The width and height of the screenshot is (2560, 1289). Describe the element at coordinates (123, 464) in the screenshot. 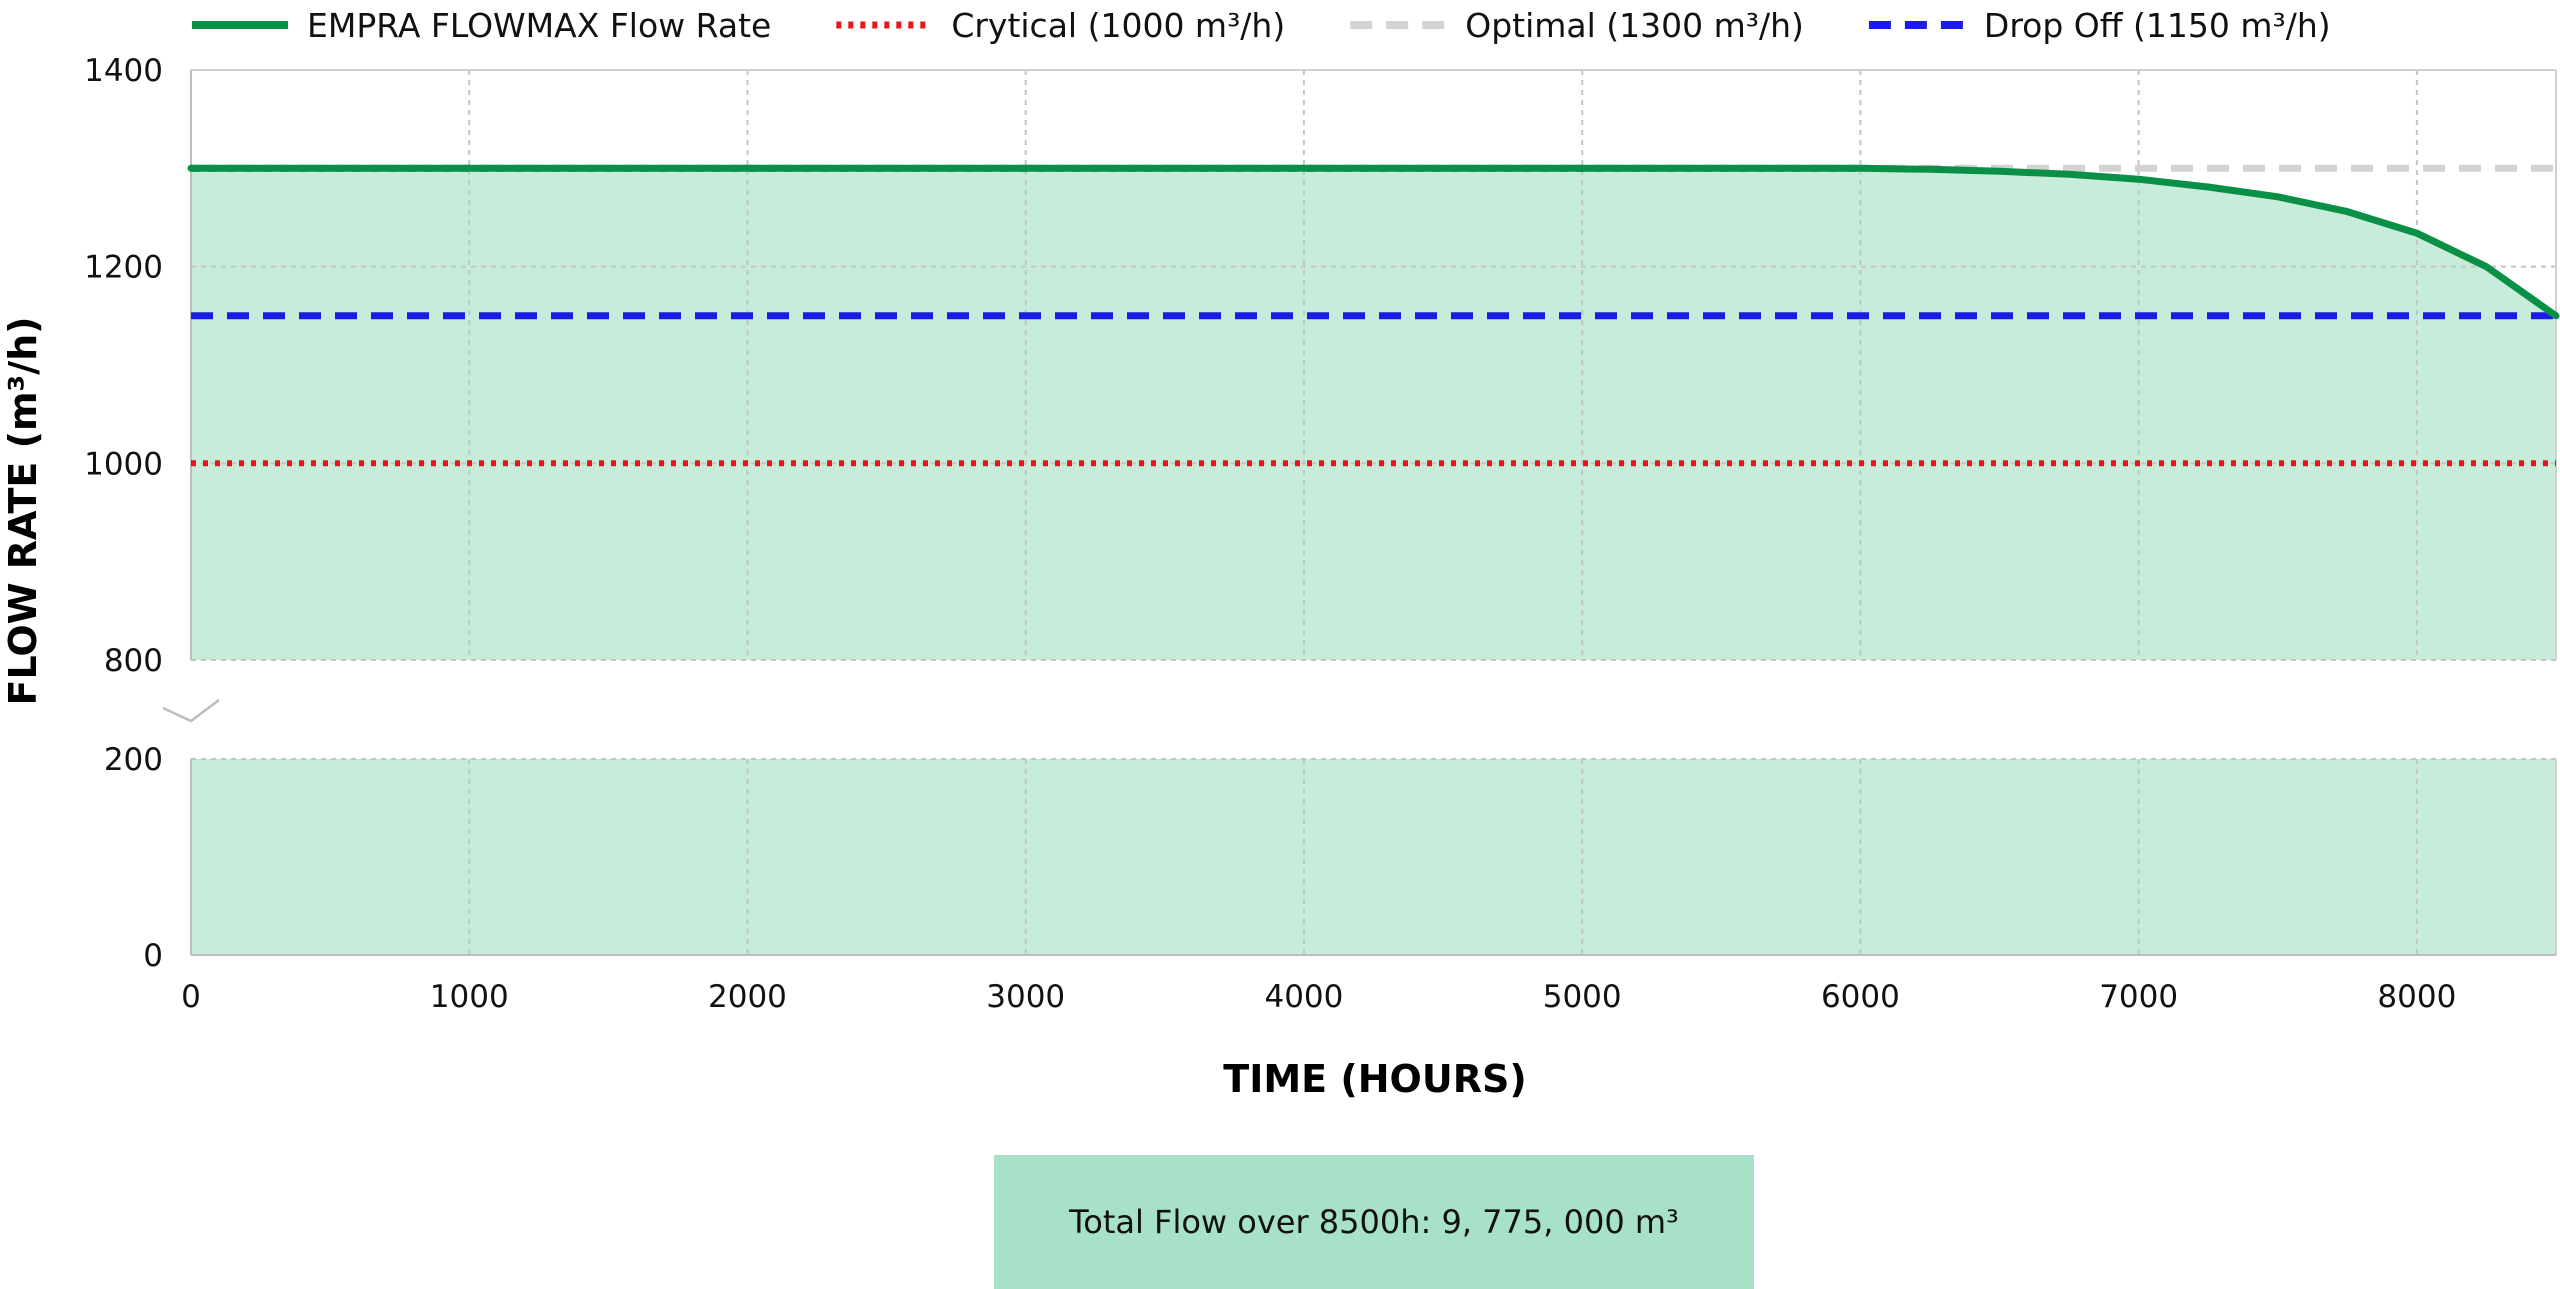

I see `y-tick-label-1000: 1000` at that location.